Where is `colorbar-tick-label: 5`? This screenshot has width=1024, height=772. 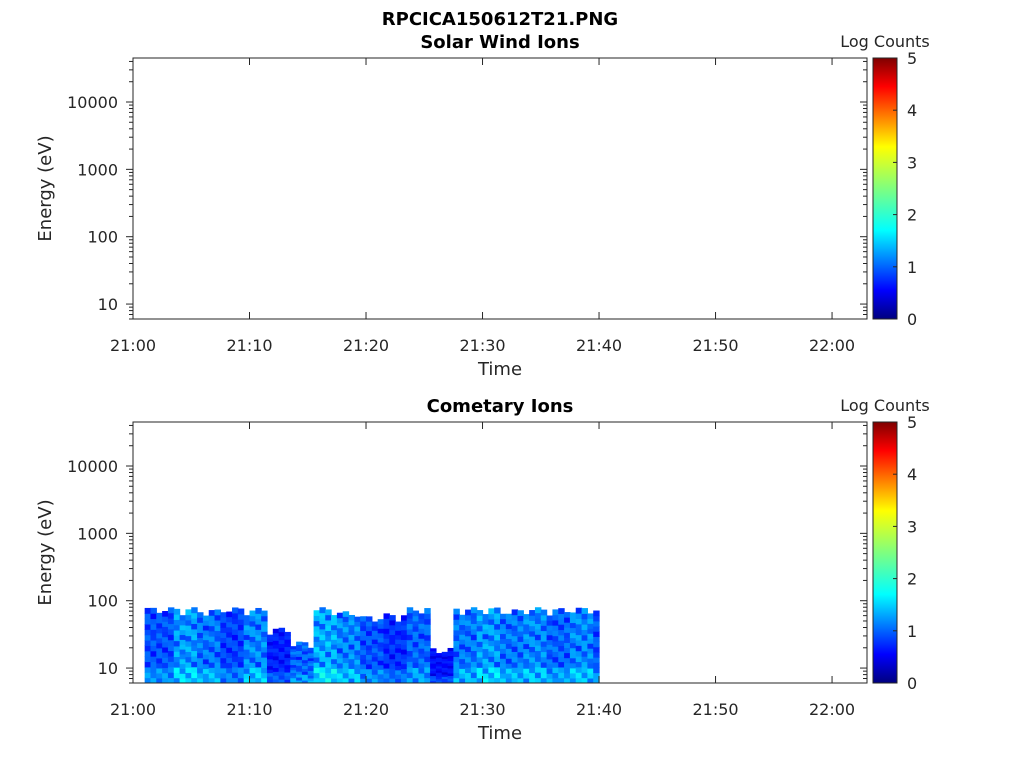 colorbar-tick-label: 5 is located at coordinates (912, 422).